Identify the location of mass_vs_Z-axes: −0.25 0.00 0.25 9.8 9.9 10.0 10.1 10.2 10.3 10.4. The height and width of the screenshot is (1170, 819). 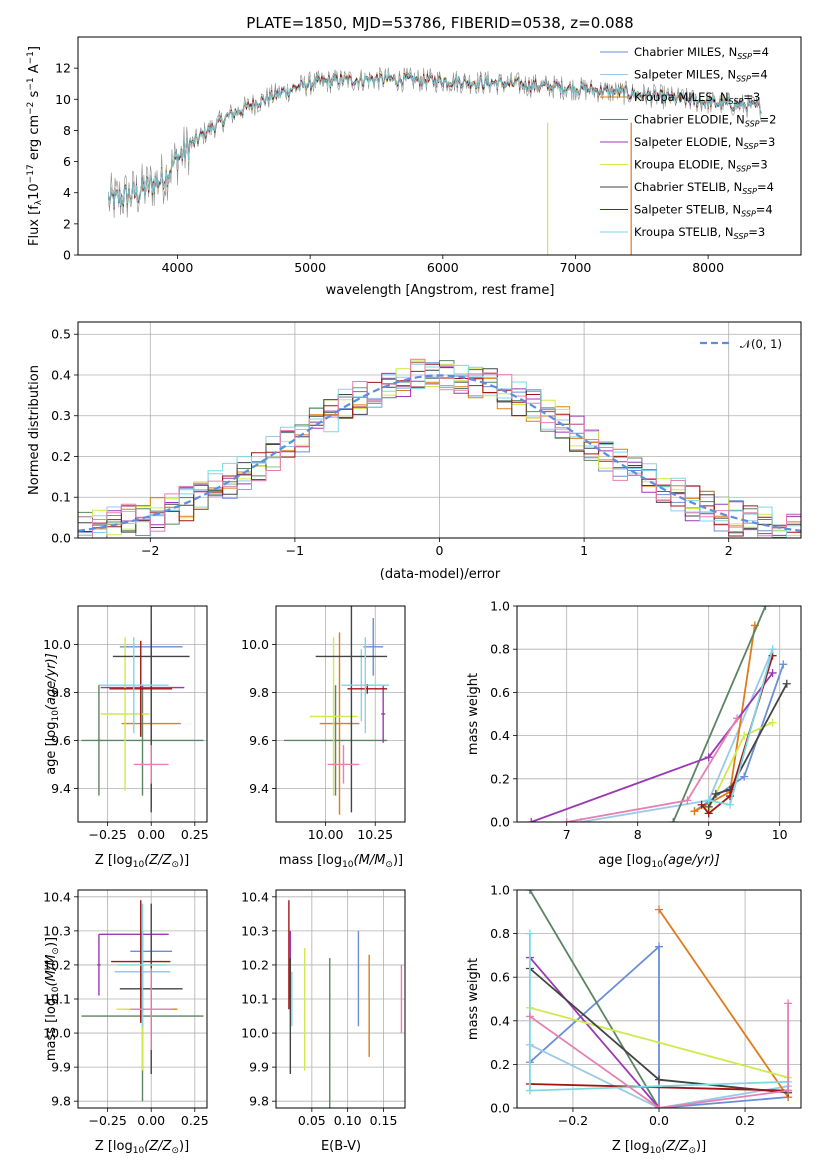
(126, 1008).